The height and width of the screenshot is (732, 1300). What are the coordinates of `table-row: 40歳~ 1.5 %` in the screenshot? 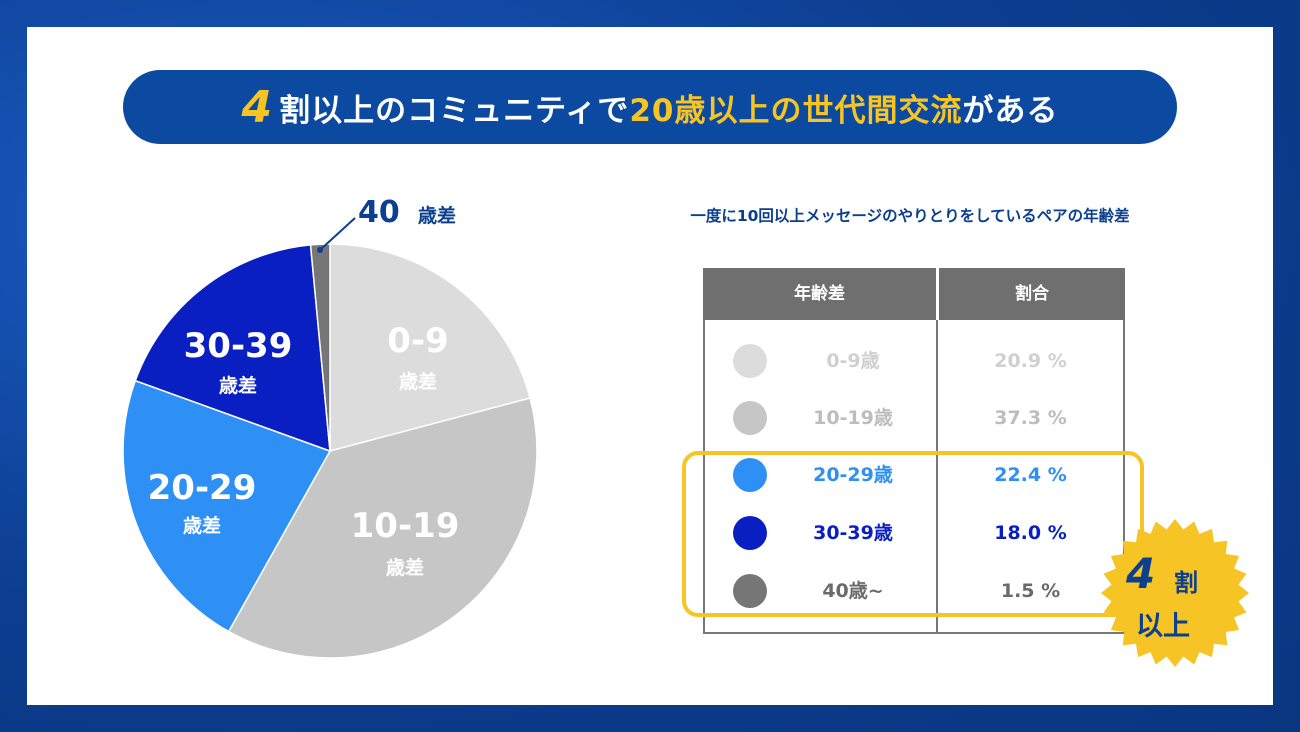 It's located at (914, 591).